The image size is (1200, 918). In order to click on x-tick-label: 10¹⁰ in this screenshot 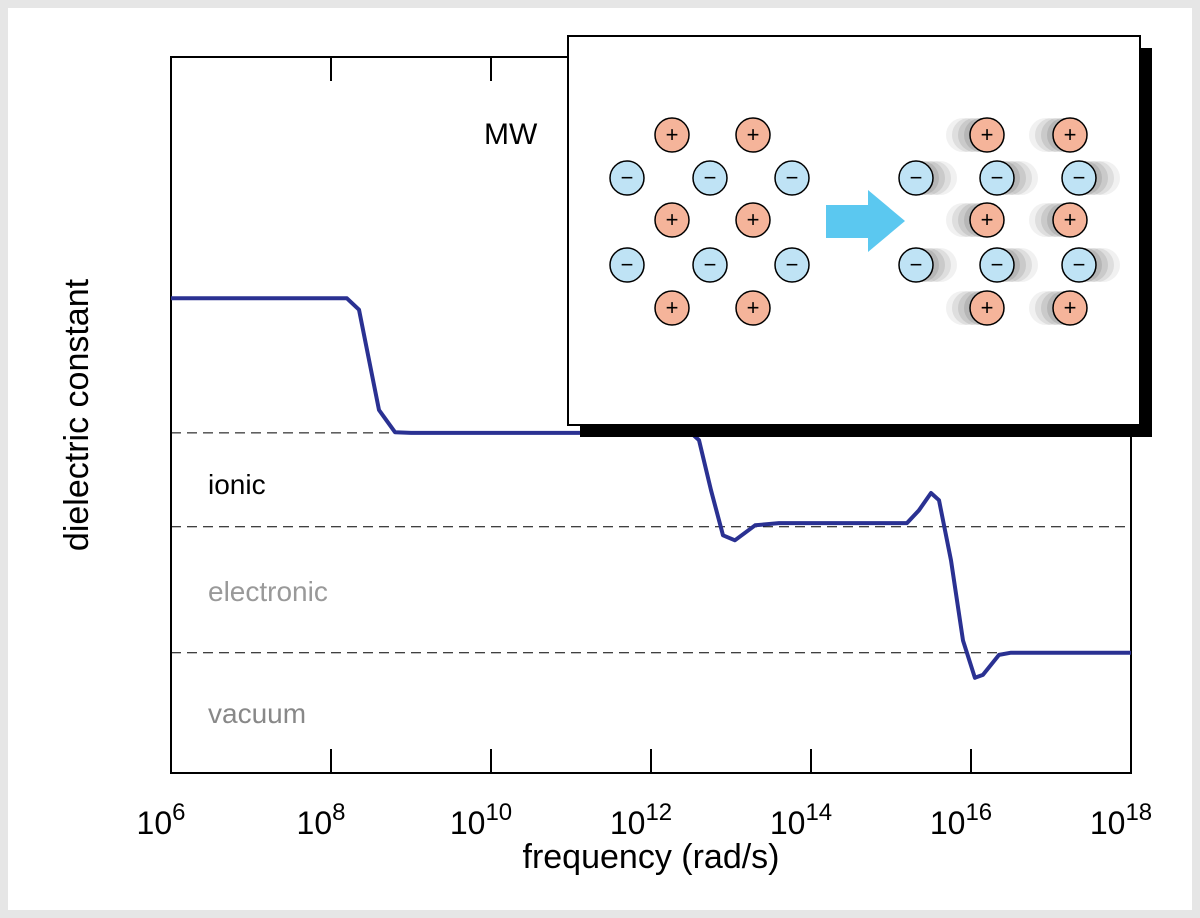, I will do `click(481, 820)`.